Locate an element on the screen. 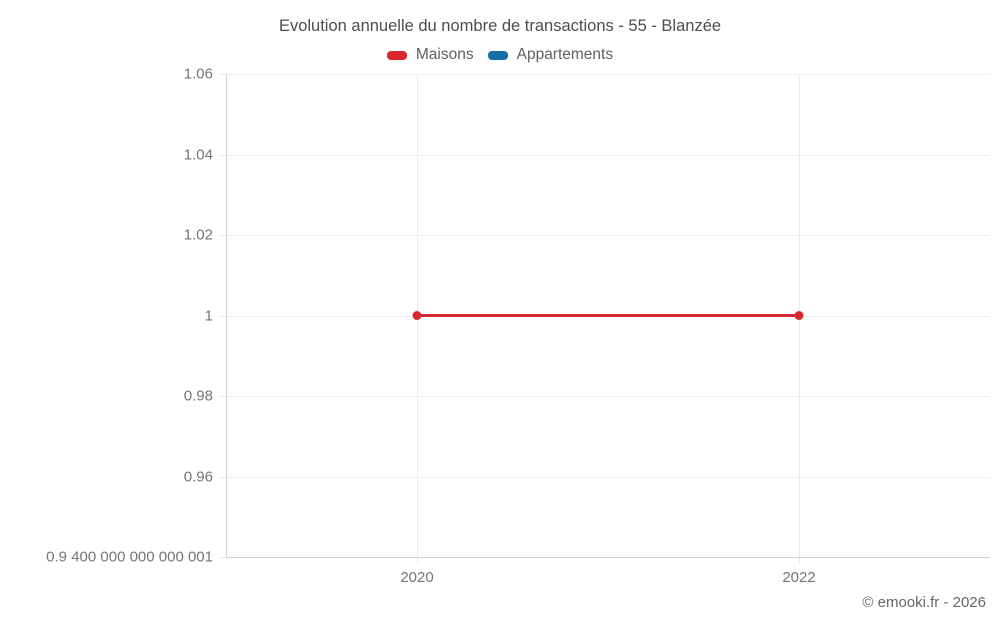 This screenshot has width=1000, height=625. y-tick-label: 1.06 is located at coordinates (198, 74).